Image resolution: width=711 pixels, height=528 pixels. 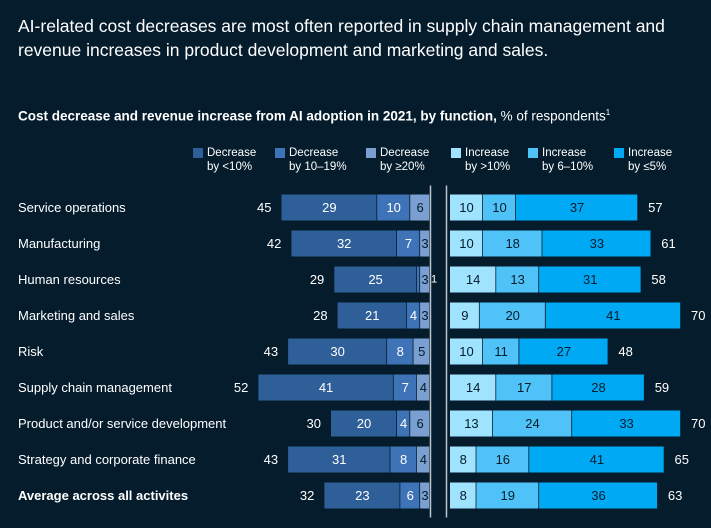 I want to click on total-increase-label: 59, so click(x=662, y=387).